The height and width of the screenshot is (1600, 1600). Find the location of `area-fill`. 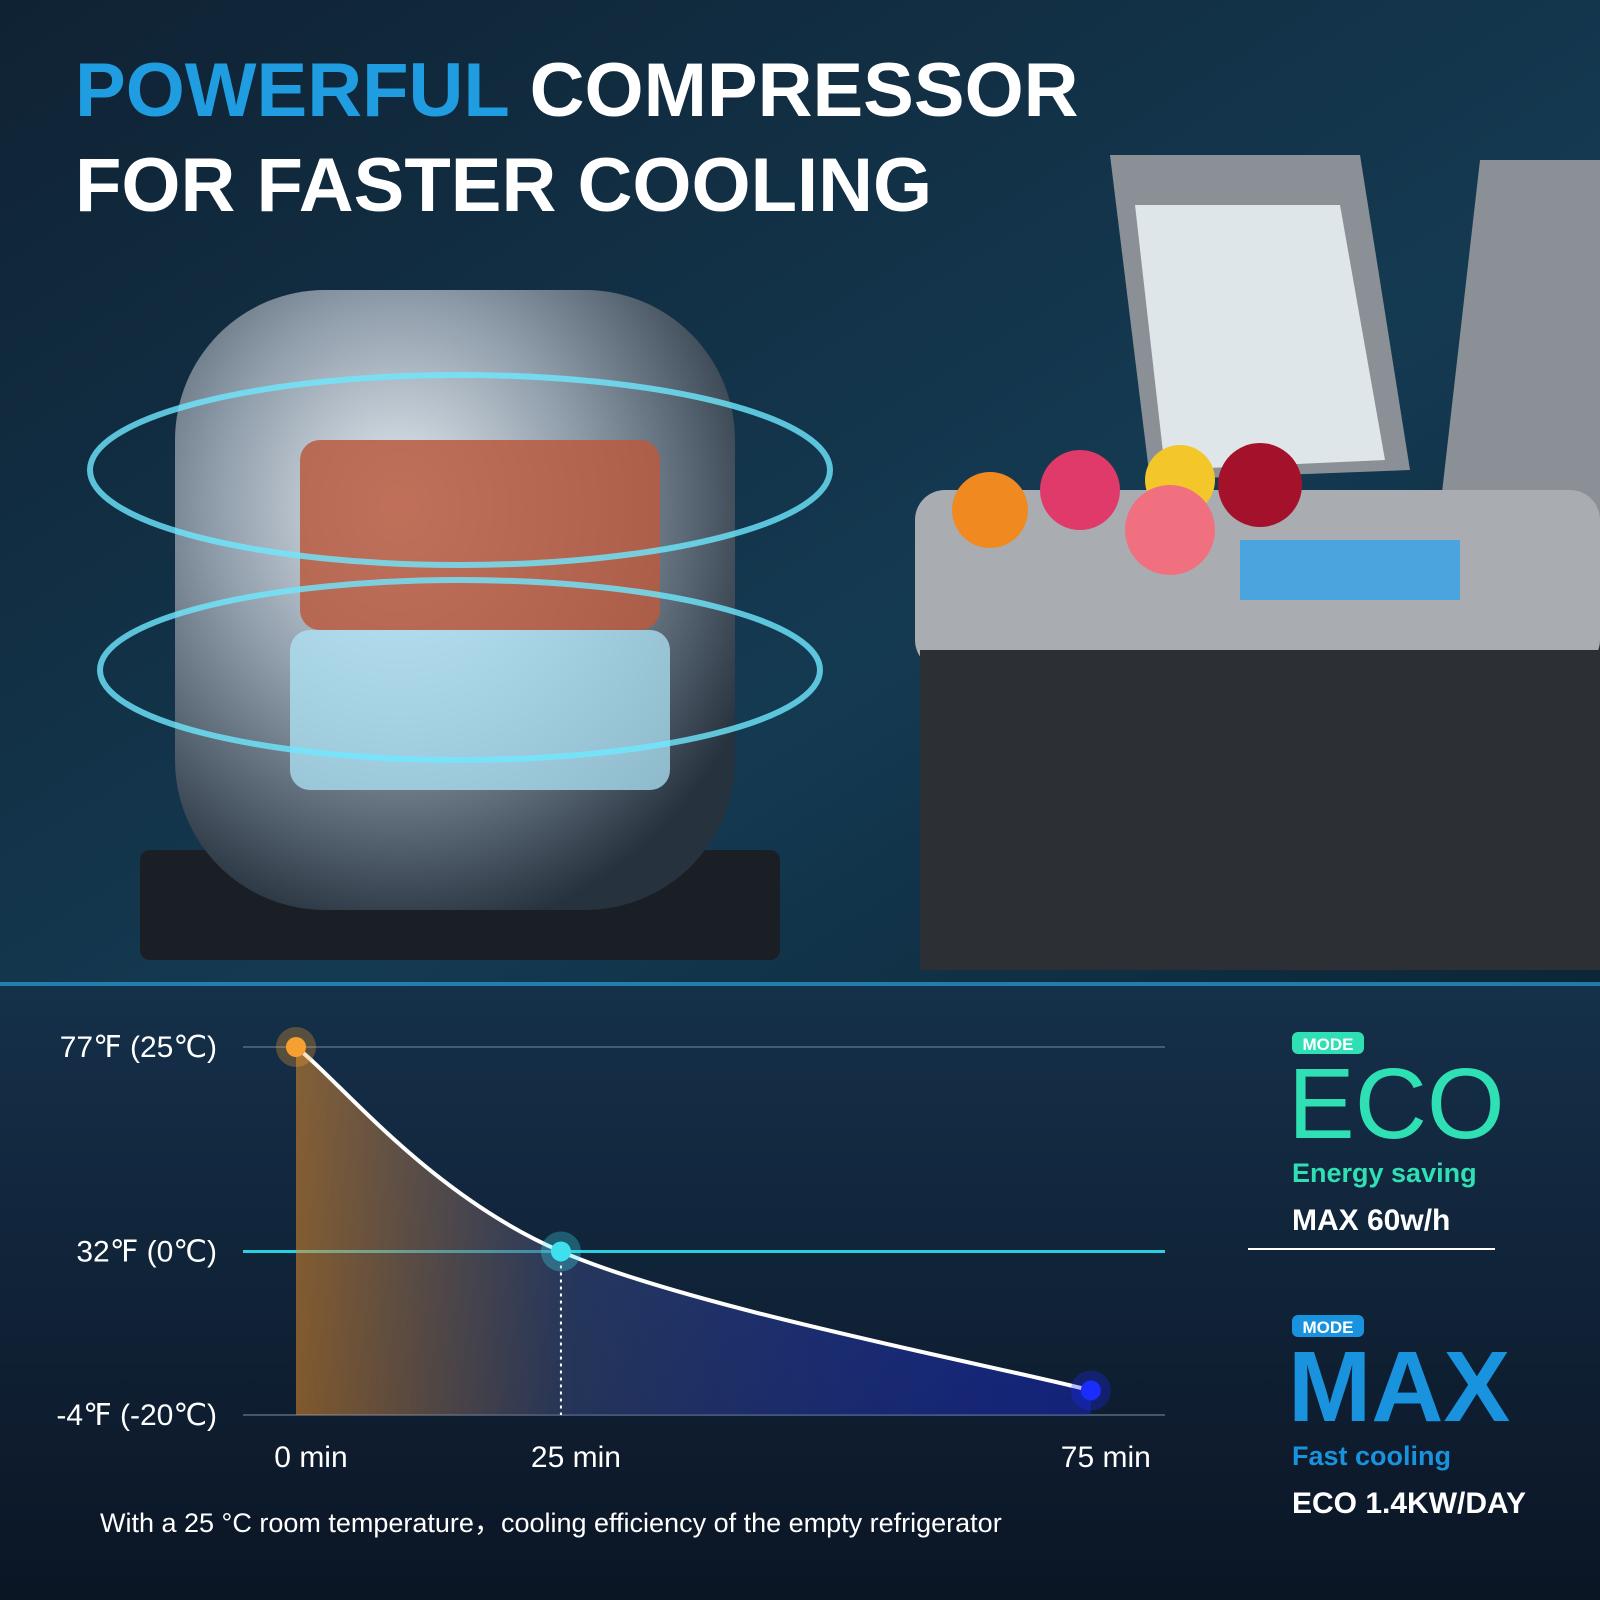

area-fill is located at coordinates (693, 1231).